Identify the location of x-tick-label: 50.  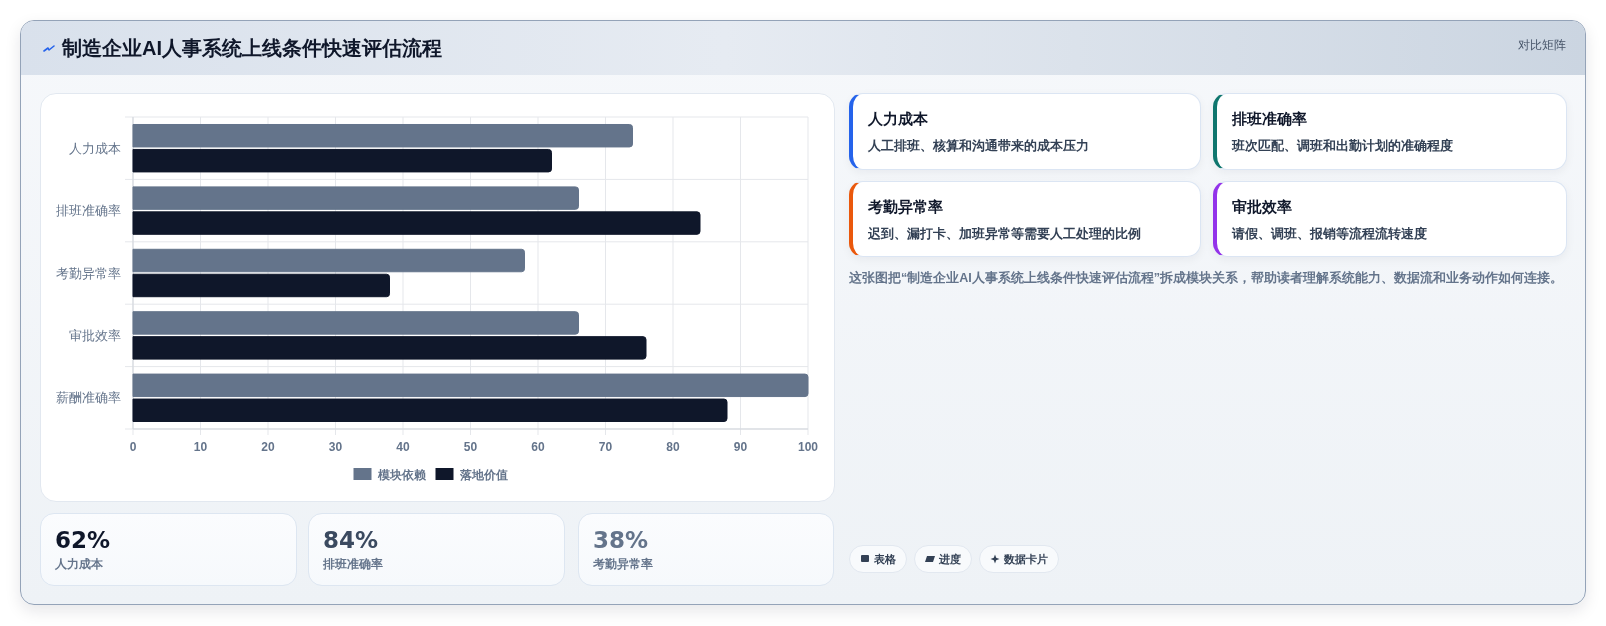
(470, 447).